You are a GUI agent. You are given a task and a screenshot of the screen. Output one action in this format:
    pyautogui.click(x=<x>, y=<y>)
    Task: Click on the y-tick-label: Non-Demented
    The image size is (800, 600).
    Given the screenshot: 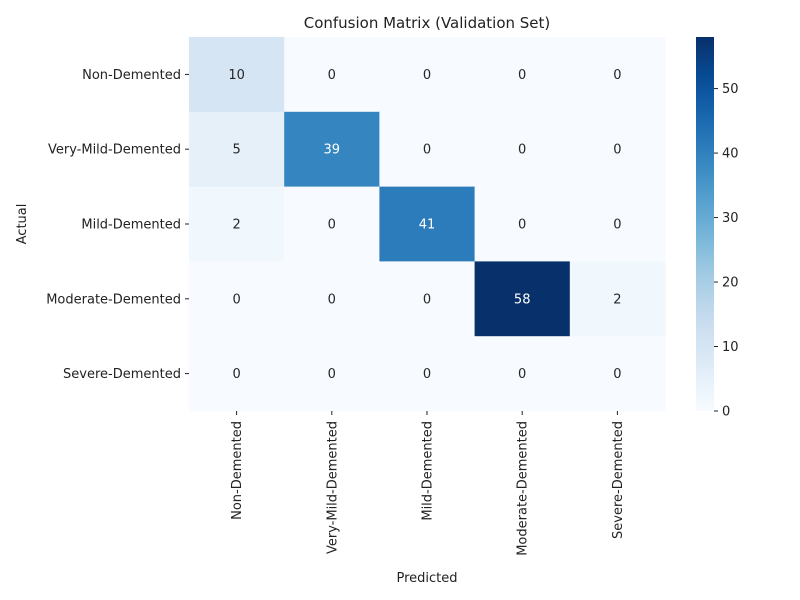 What is the action you would take?
    pyautogui.click(x=131, y=75)
    